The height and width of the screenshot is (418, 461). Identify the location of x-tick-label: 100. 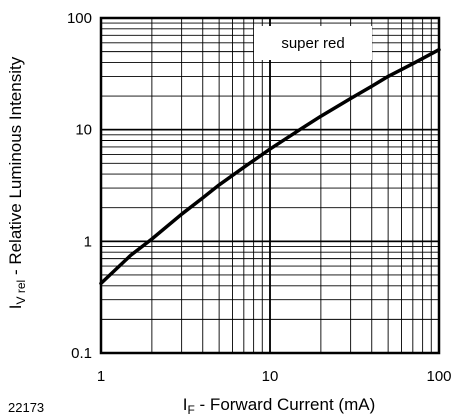
(438, 376).